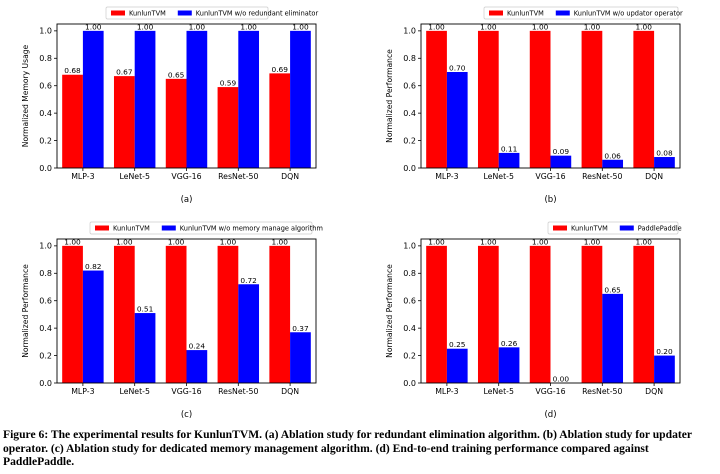 Image resolution: width=720 pixels, height=474 pixels. I want to click on bar-value-label: 0.25, so click(457, 344).